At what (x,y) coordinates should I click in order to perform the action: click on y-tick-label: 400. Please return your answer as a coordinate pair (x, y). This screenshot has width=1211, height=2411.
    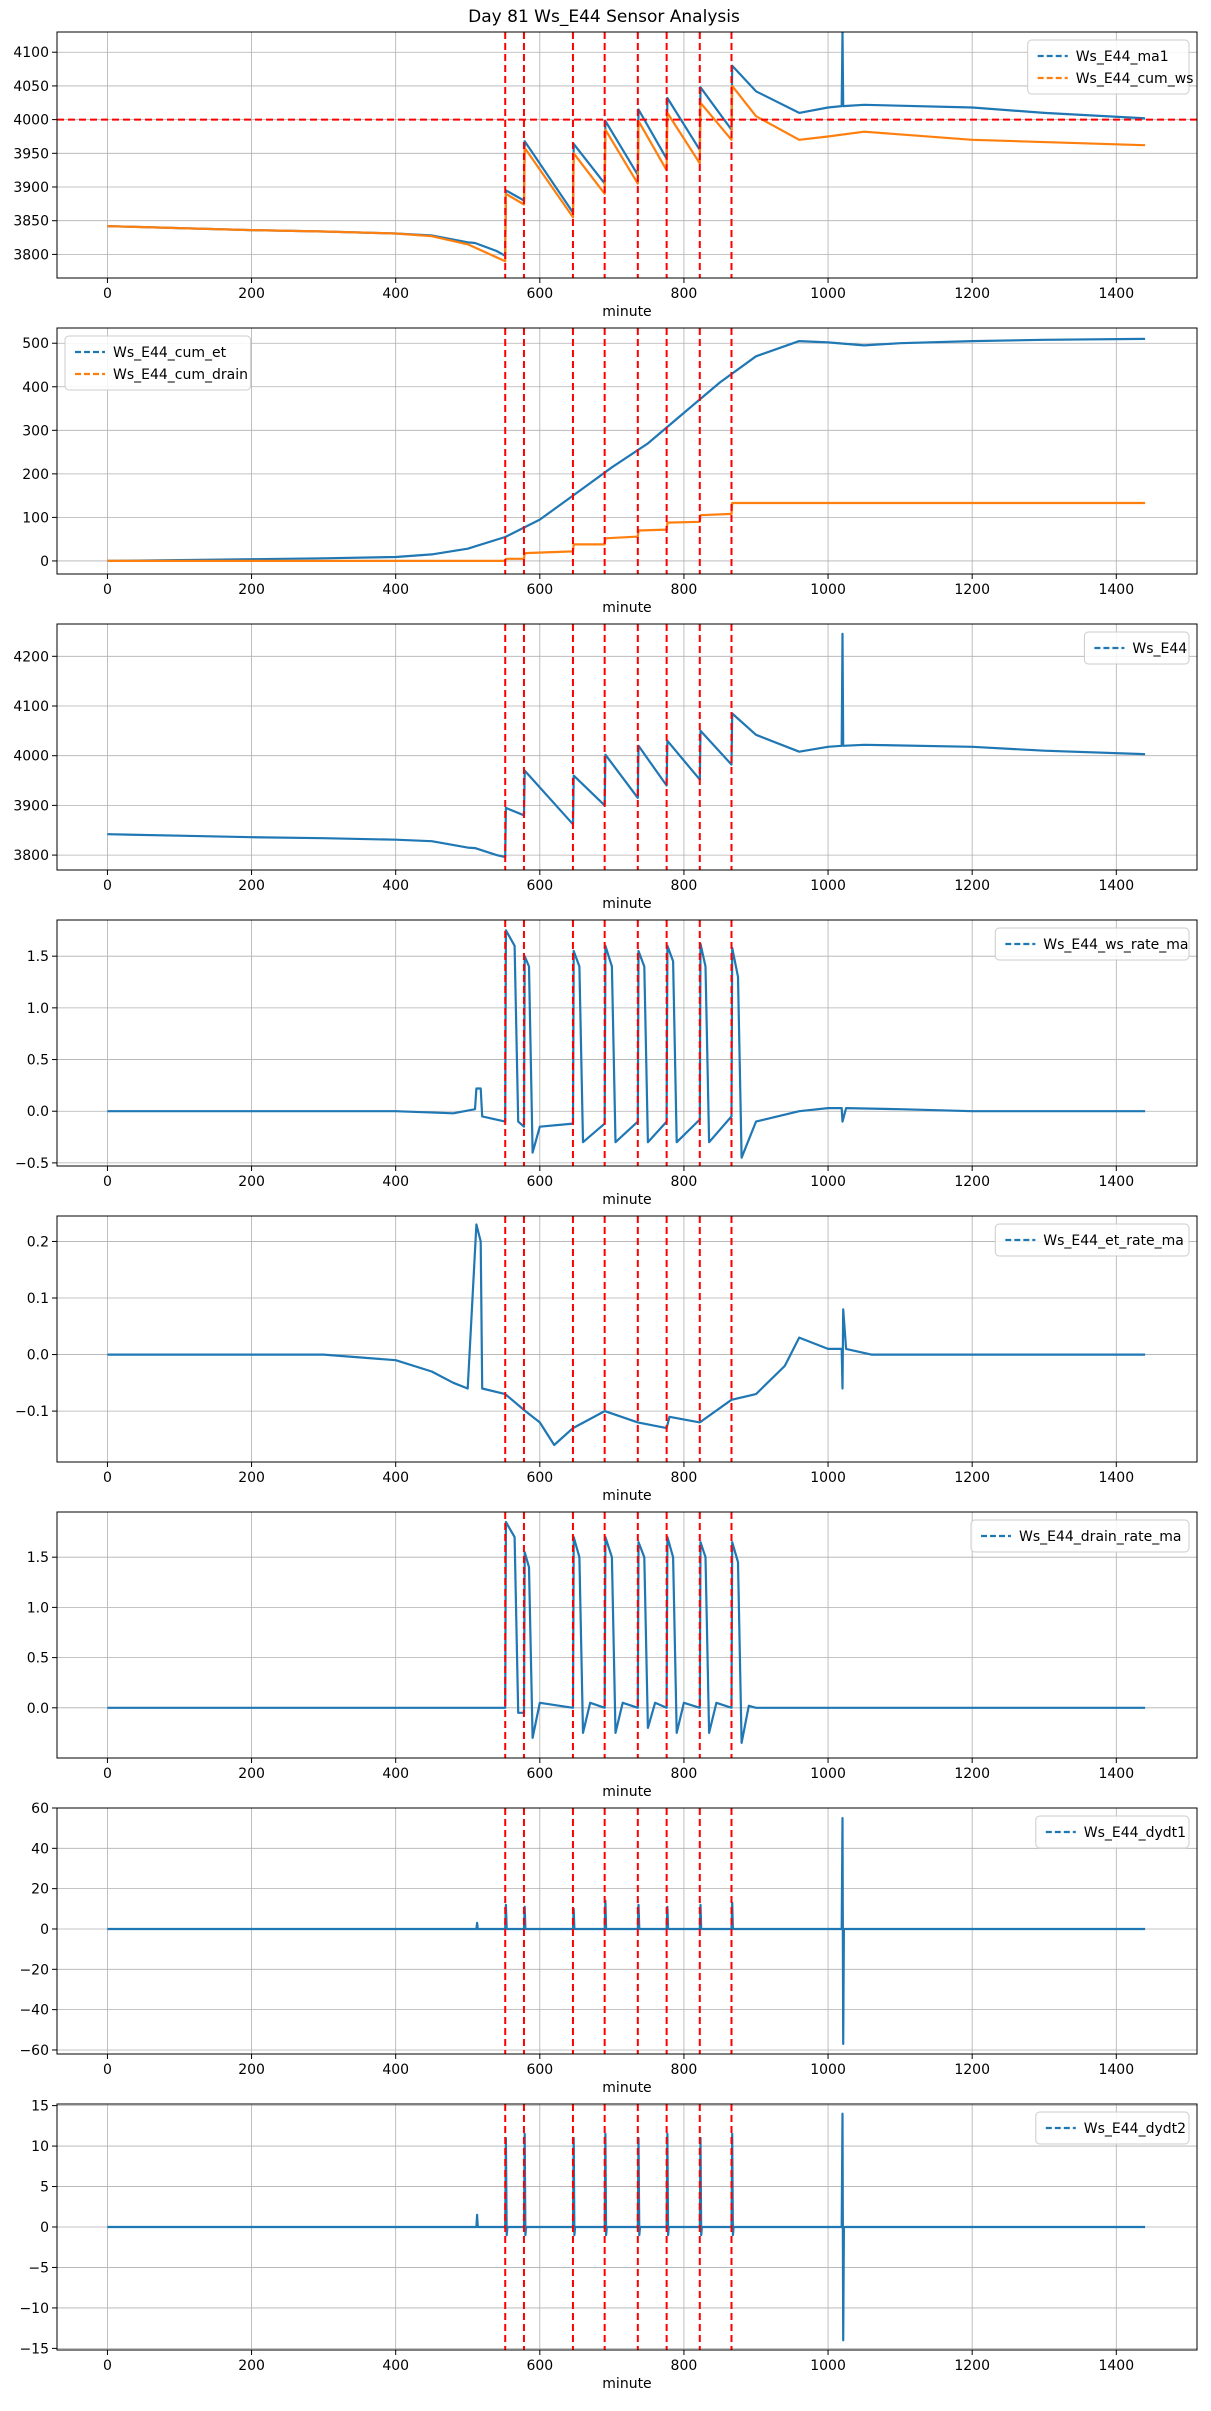
    Looking at the image, I should click on (35, 388).